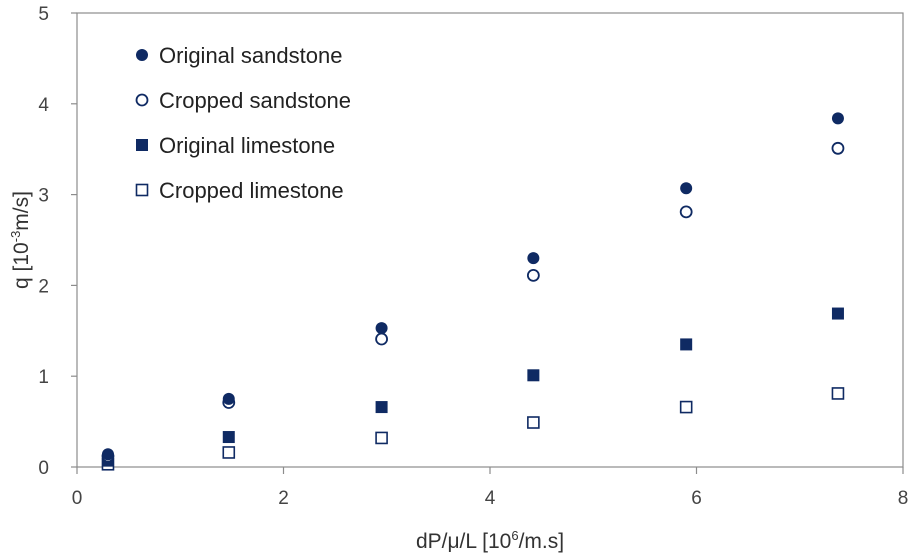  I want to click on x-tick-label: 0, so click(77, 498).